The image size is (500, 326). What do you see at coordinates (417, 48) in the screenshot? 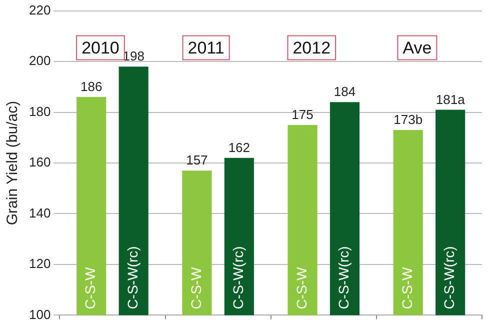
I see `x-tick-label: Ave` at bounding box center [417, 48].